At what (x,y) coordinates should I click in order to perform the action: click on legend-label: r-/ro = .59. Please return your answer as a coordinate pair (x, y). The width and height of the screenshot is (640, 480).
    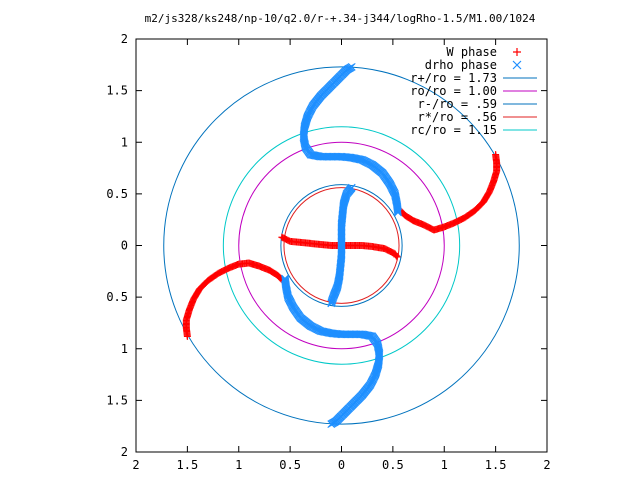
    Looking at the image, I should click on (457, 104).